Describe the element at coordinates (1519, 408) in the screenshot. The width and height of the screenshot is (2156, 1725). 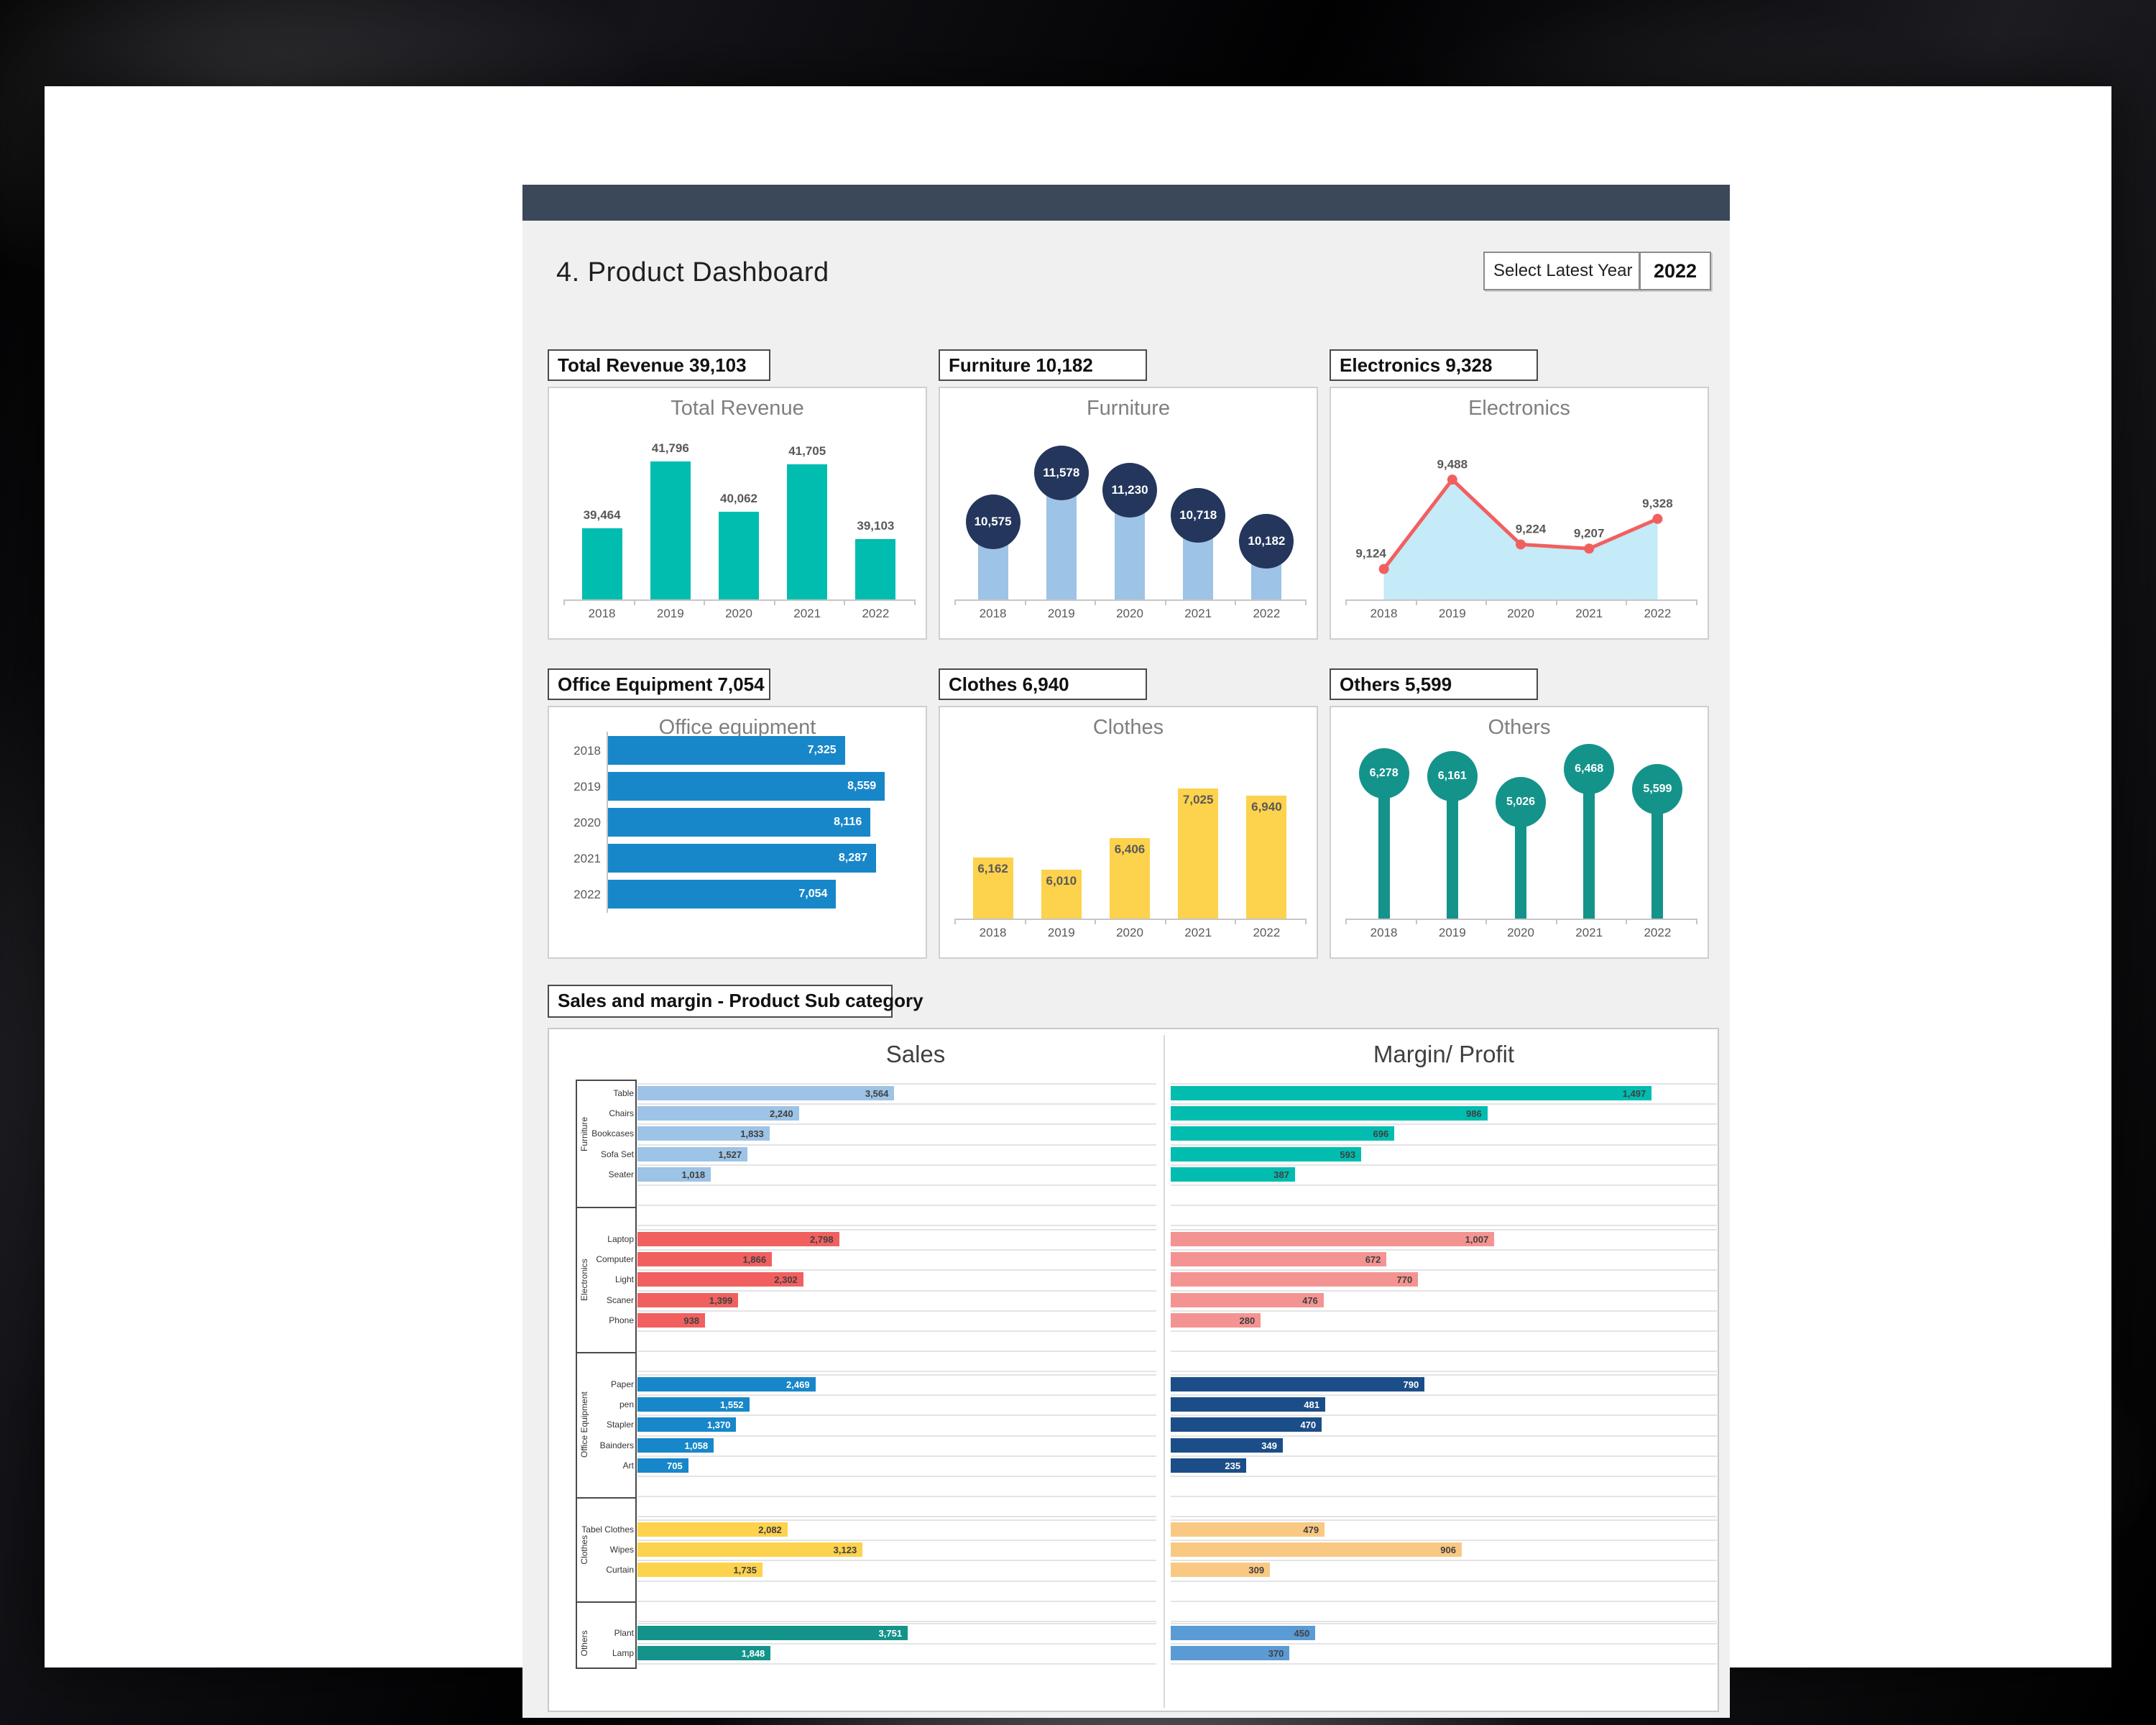
I see `chart-title: Electronics` at that location.